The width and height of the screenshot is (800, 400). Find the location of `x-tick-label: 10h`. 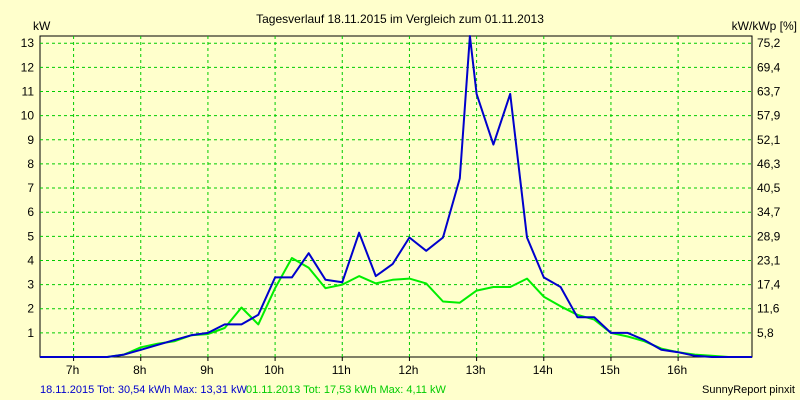

x-tick-label: 10h is located at coordinates (274, 370).